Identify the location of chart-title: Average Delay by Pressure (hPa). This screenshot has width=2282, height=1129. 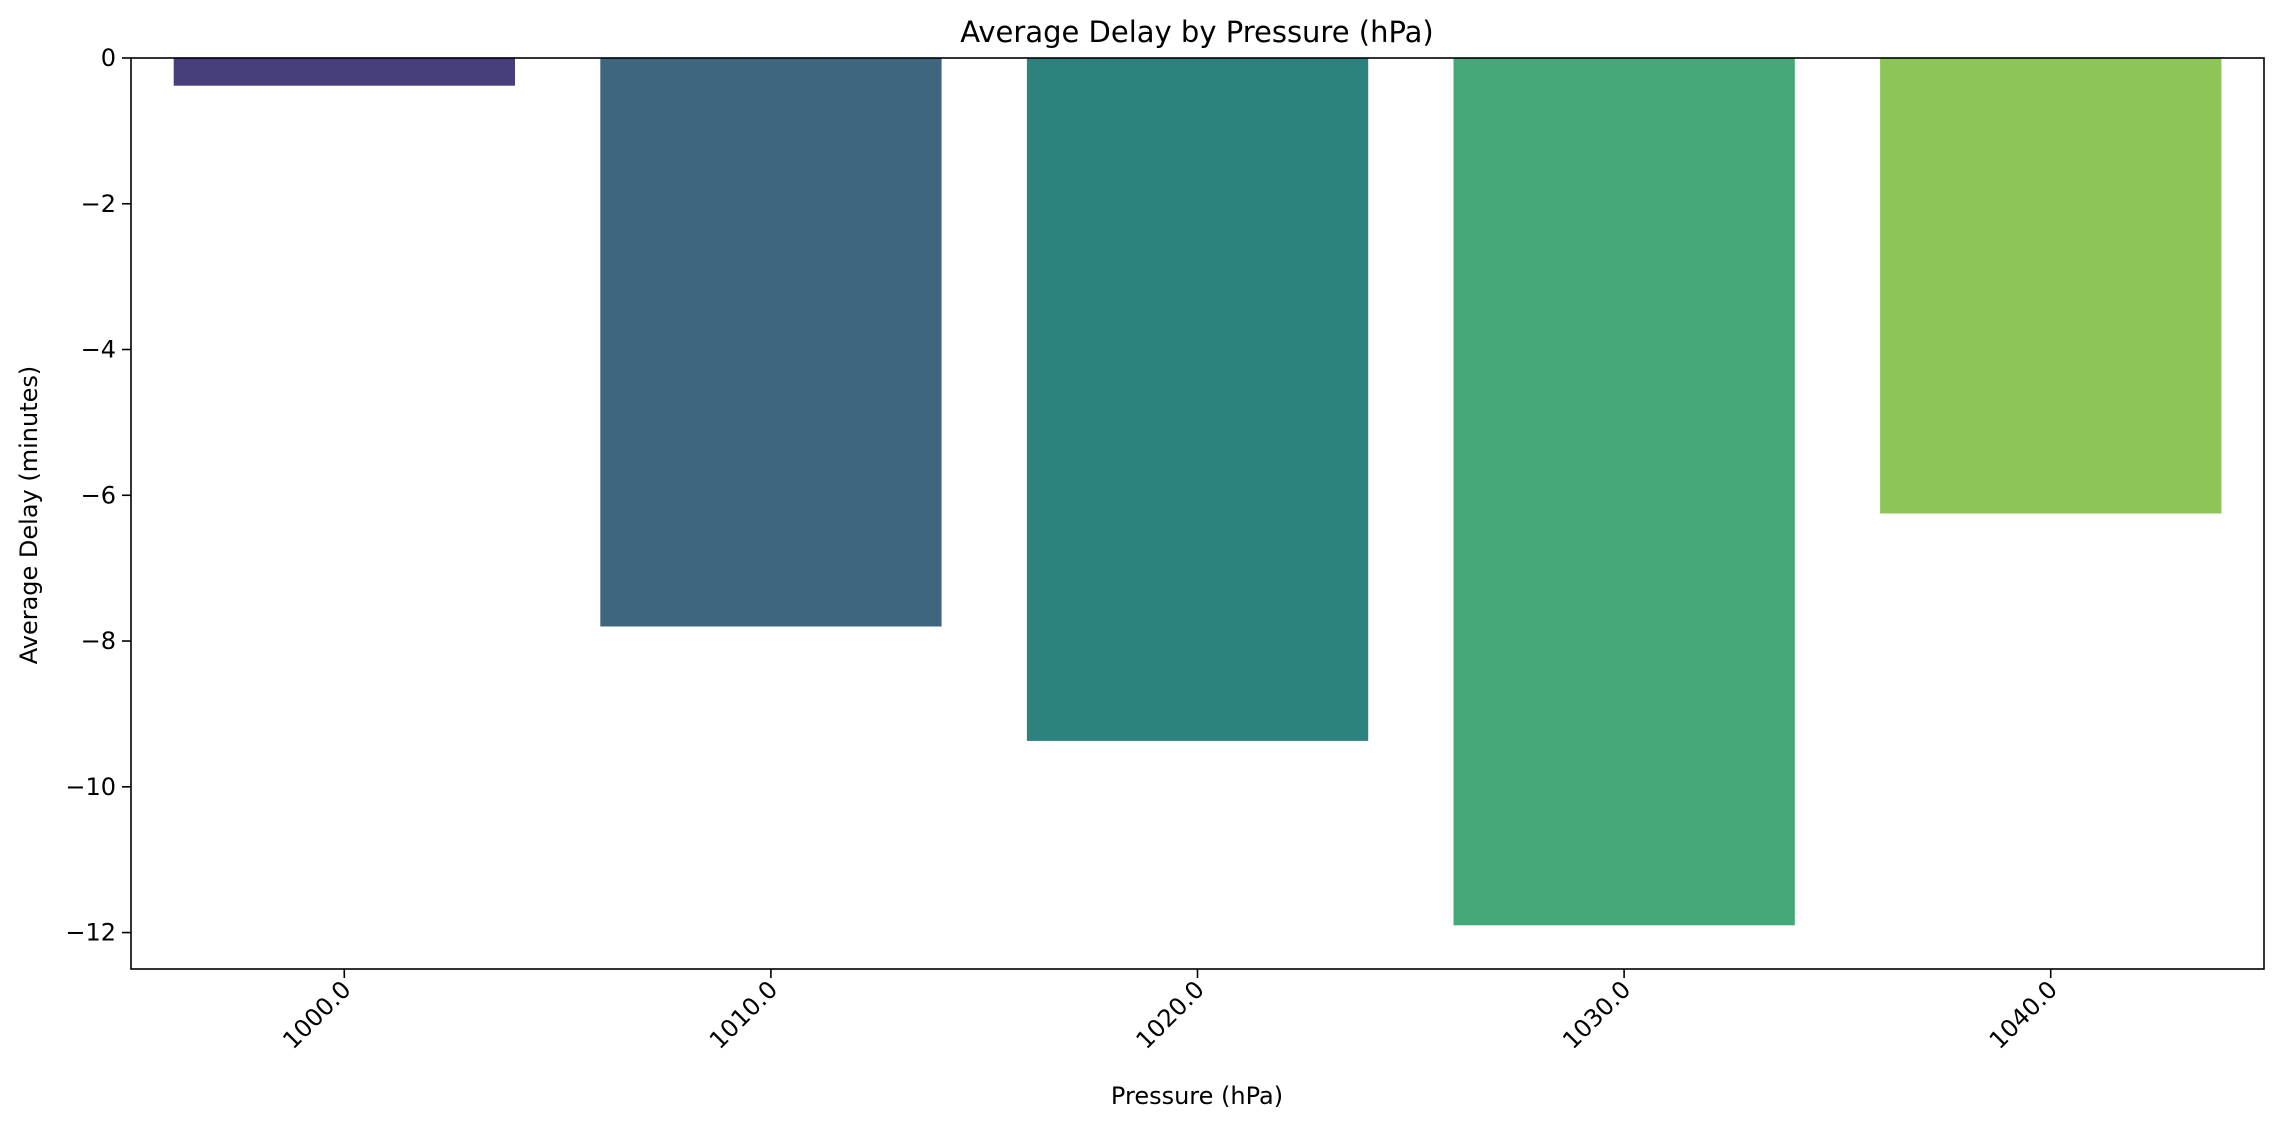
(1197, 32).